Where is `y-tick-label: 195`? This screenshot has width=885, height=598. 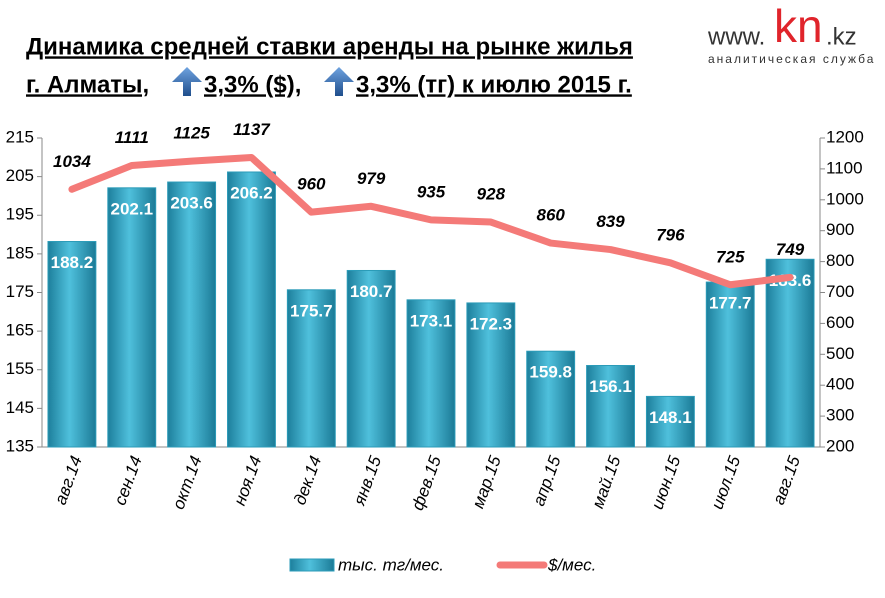
y-tick-label: 195 is located at coordinates (20, 214).